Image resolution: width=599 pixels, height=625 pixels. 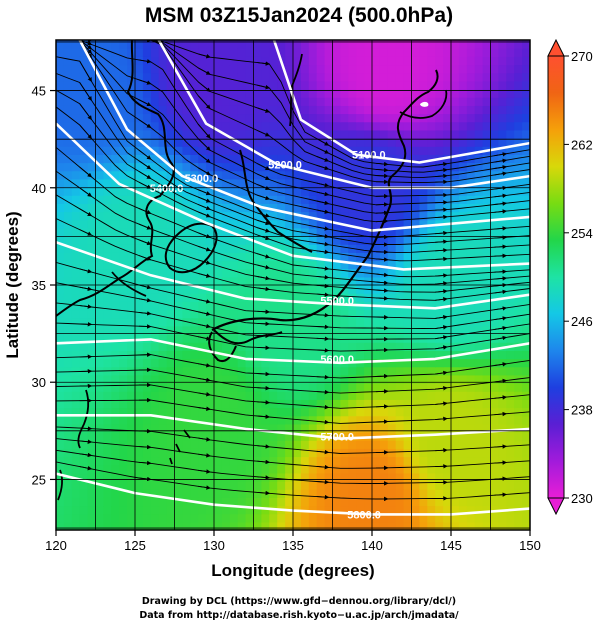 I want to click on colorbar-tick-label: 230, so click(x=582, y=498).